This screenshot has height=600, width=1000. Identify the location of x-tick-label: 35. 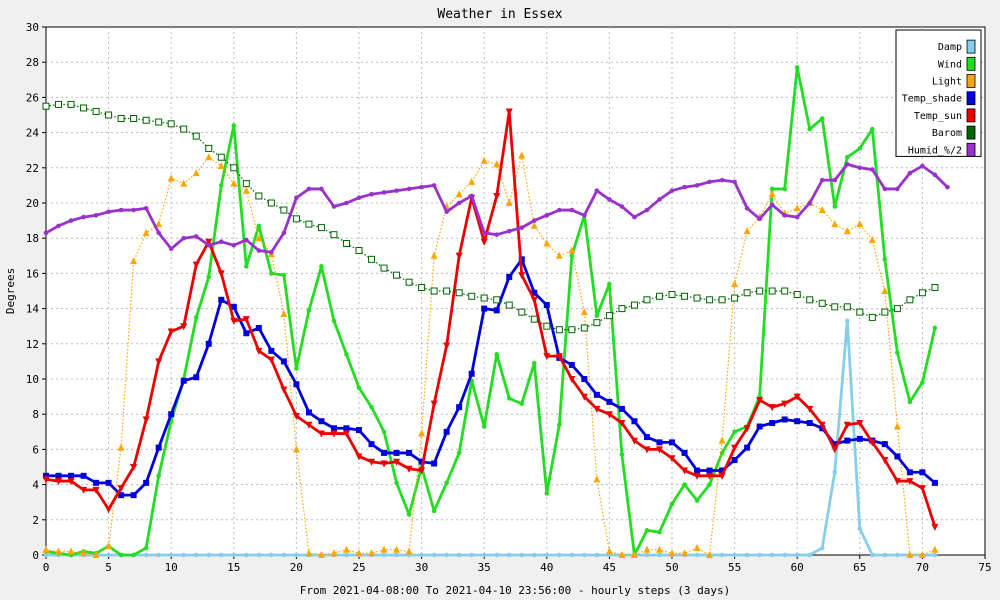
(484, 567).